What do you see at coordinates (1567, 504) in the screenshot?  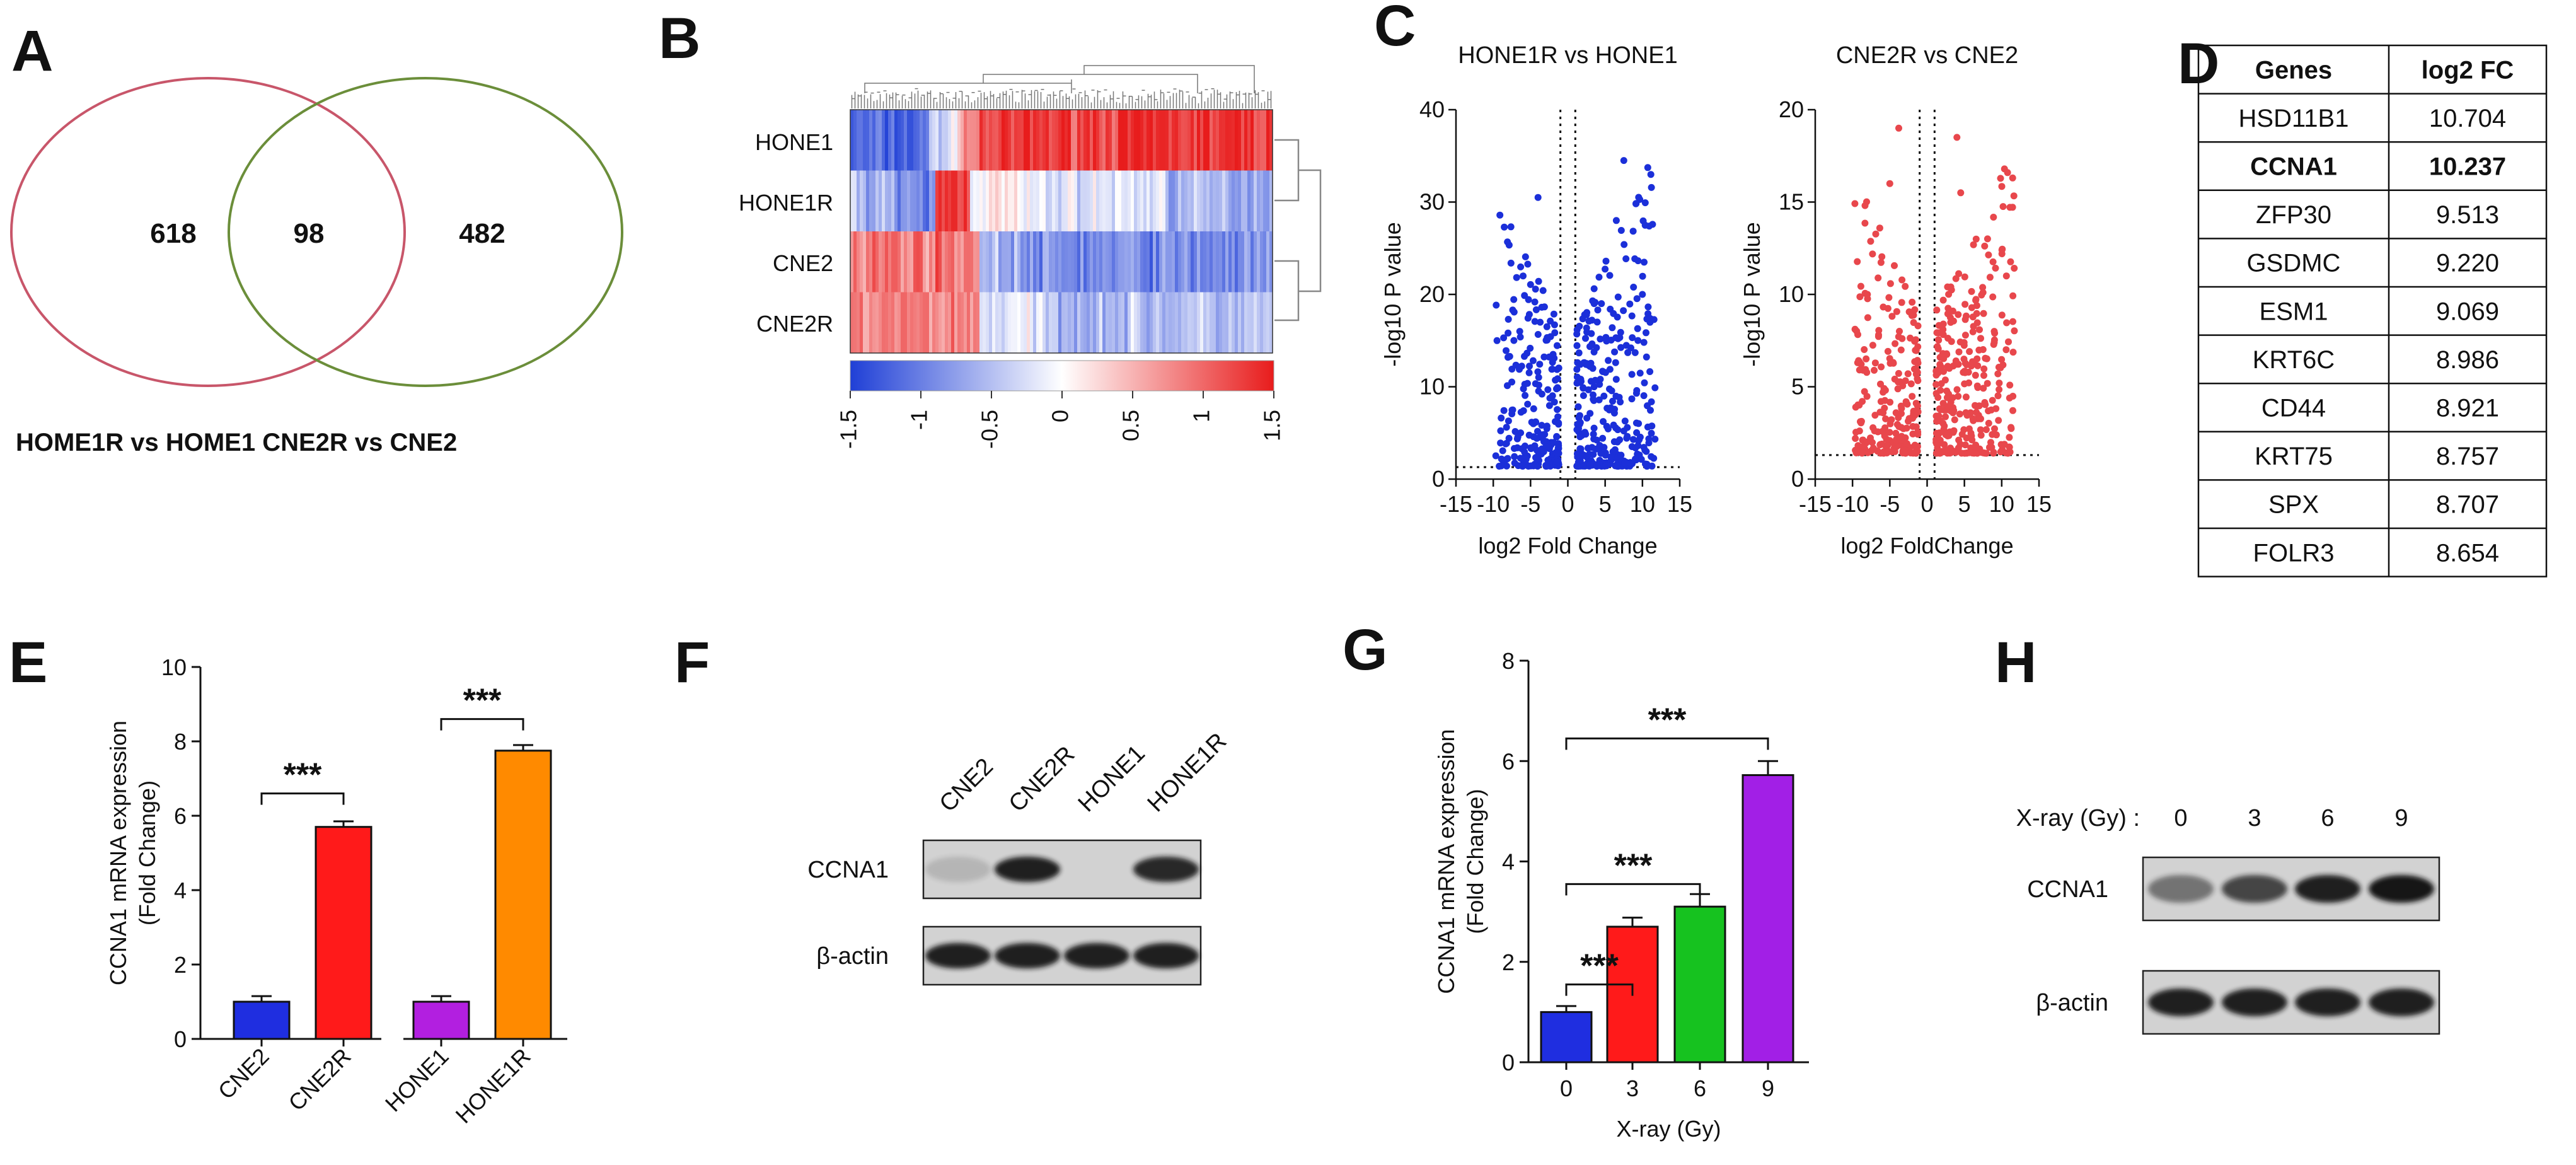 I see `volcano-x-tick: 0` at bounding box center [1567, 504].